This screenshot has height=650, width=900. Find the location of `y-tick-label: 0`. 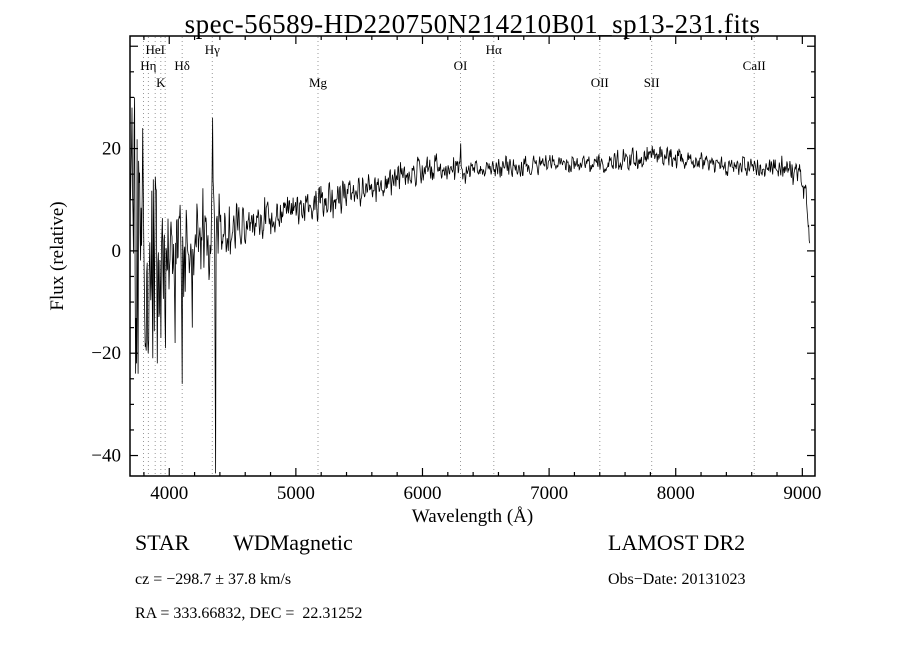

y-tick-label: 0 is located at coordinates (117, 251).